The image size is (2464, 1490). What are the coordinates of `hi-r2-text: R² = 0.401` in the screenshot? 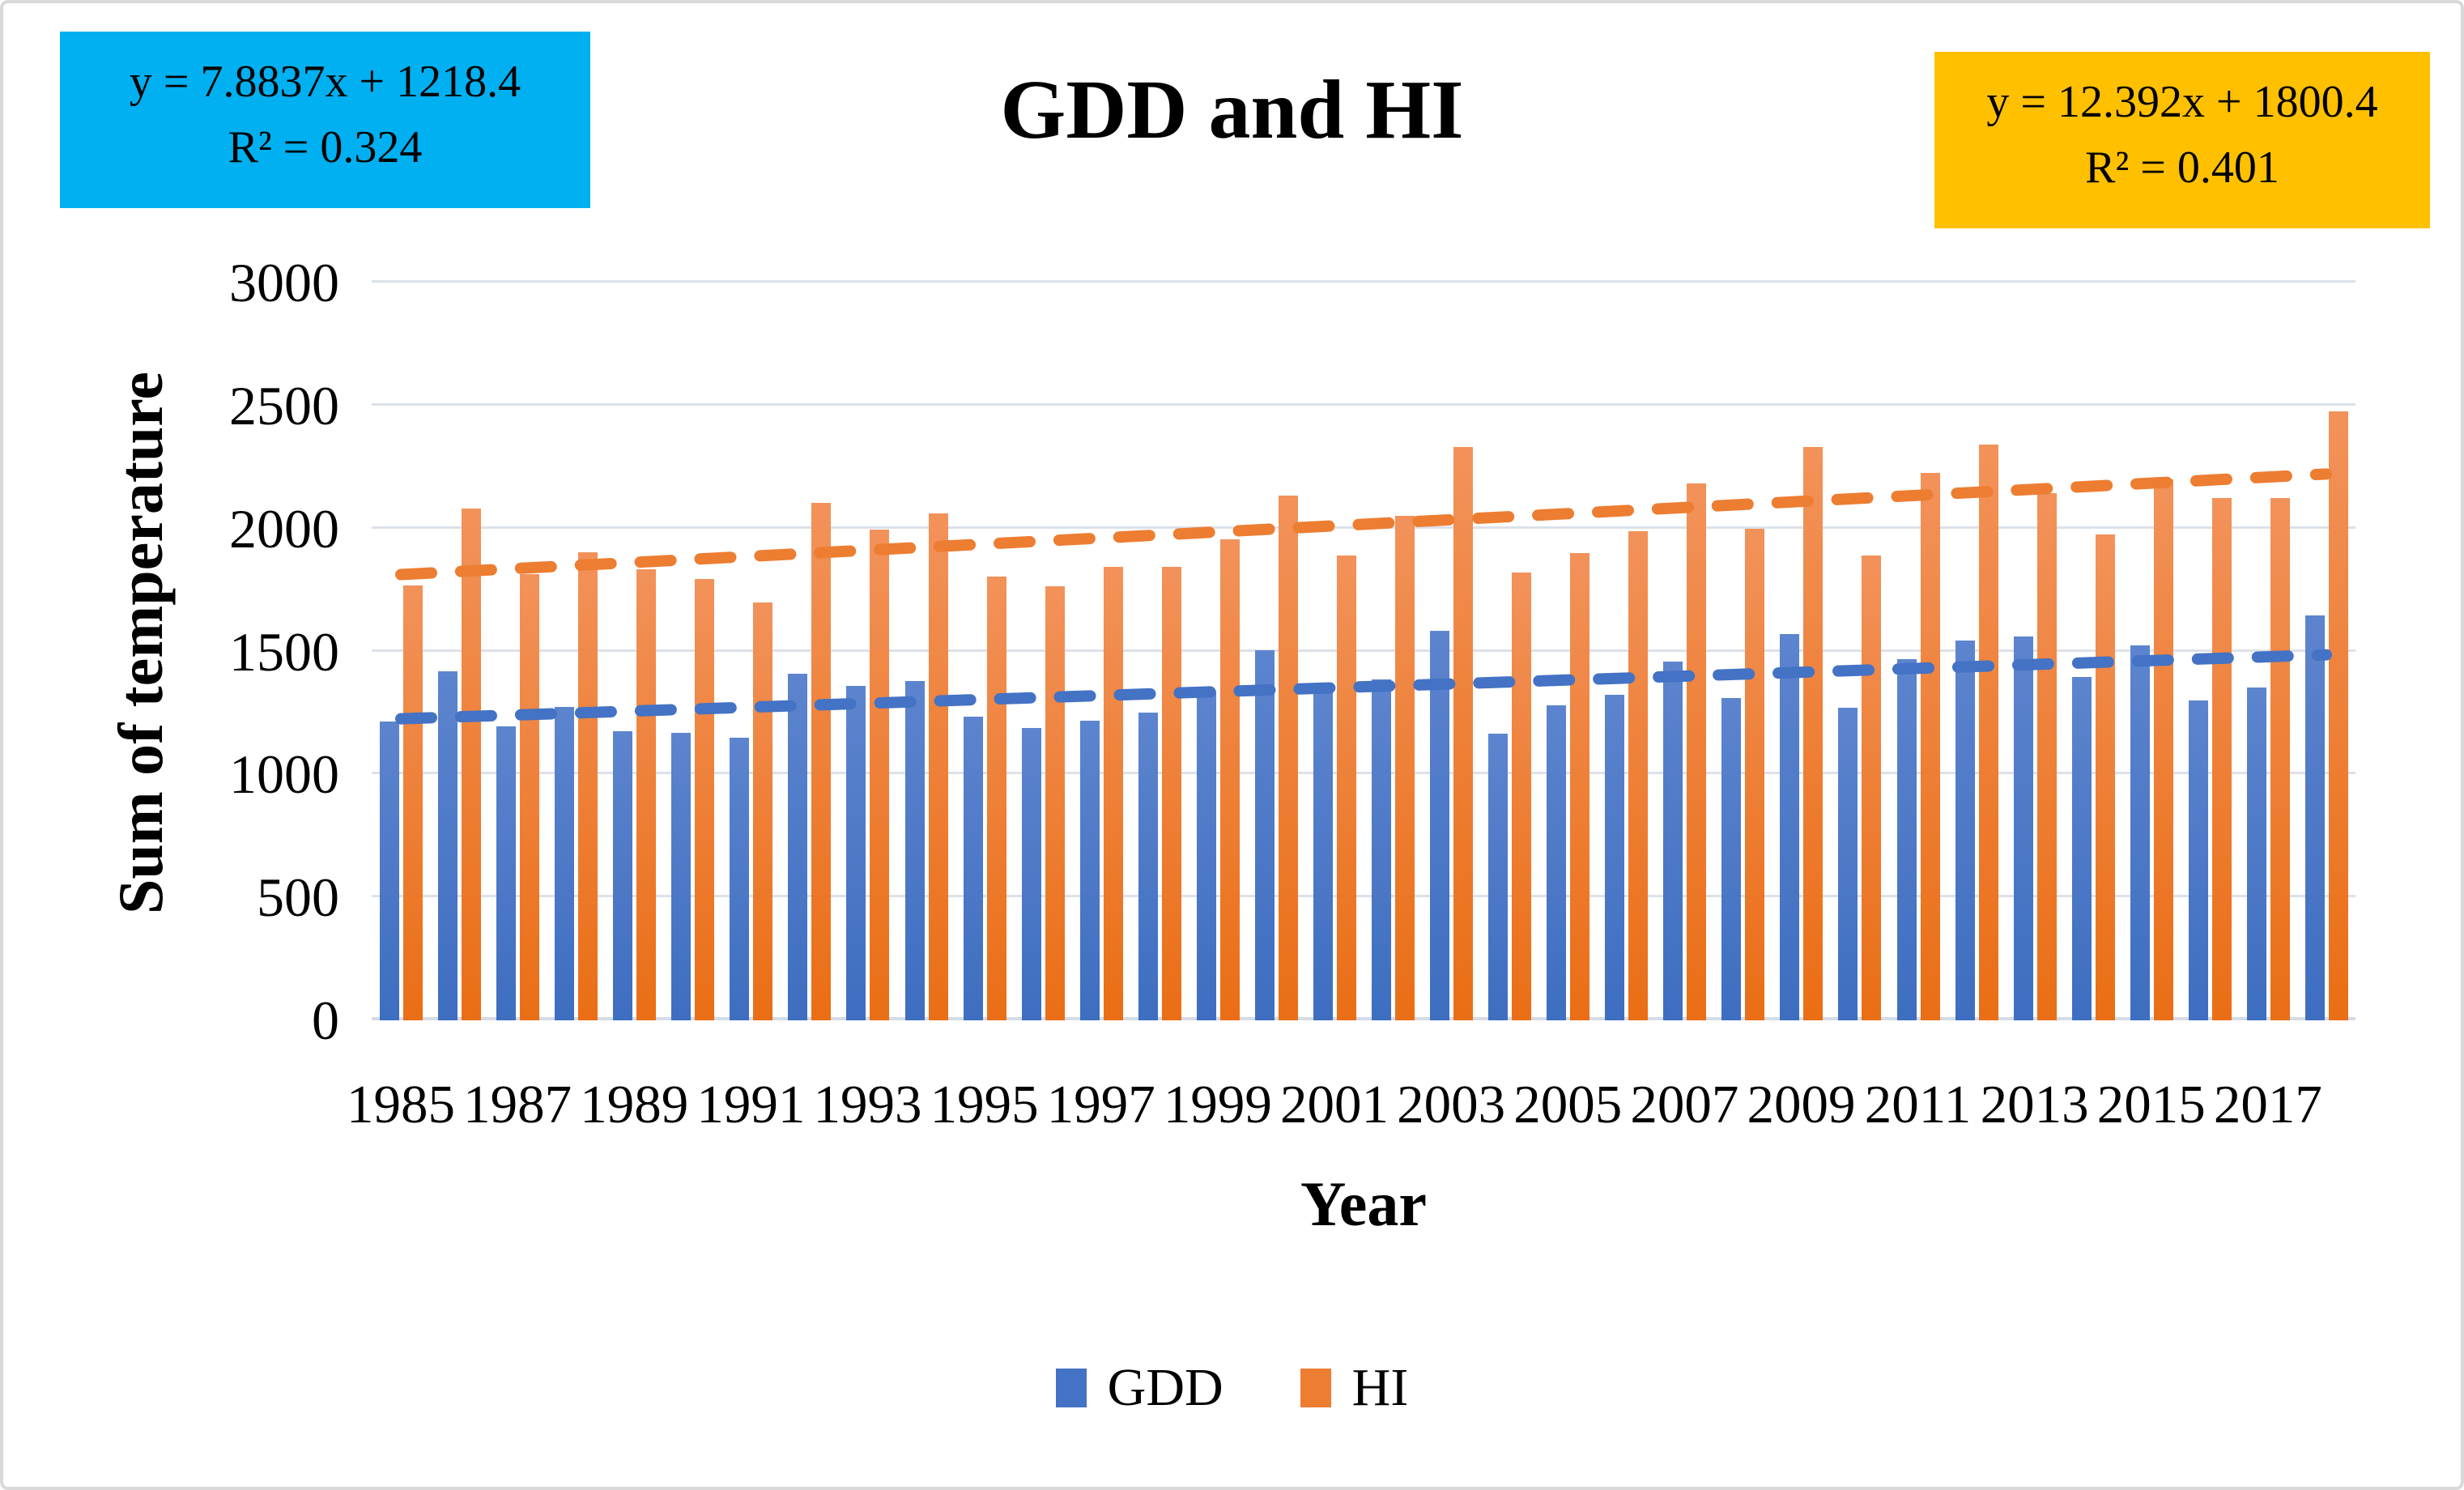 It's located at (2182, 168).